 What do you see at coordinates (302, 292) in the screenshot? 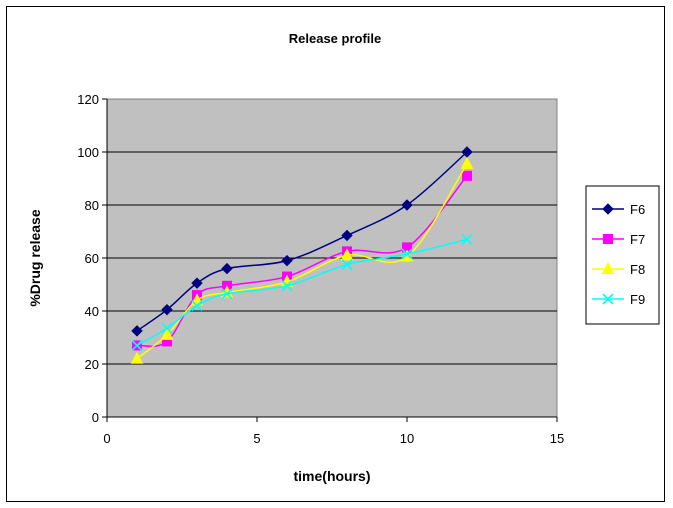
I see `series-F9` at bounding box center [302, 292].